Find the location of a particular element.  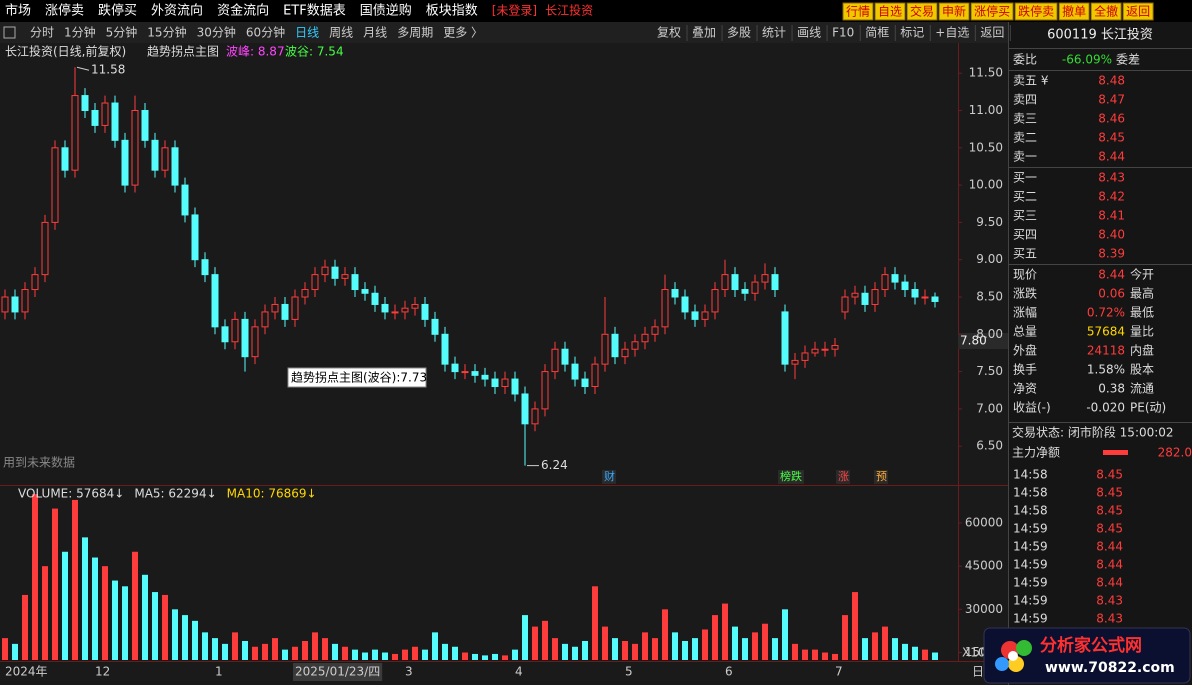

period-button: 月线 is located at coordinates (375, 33).